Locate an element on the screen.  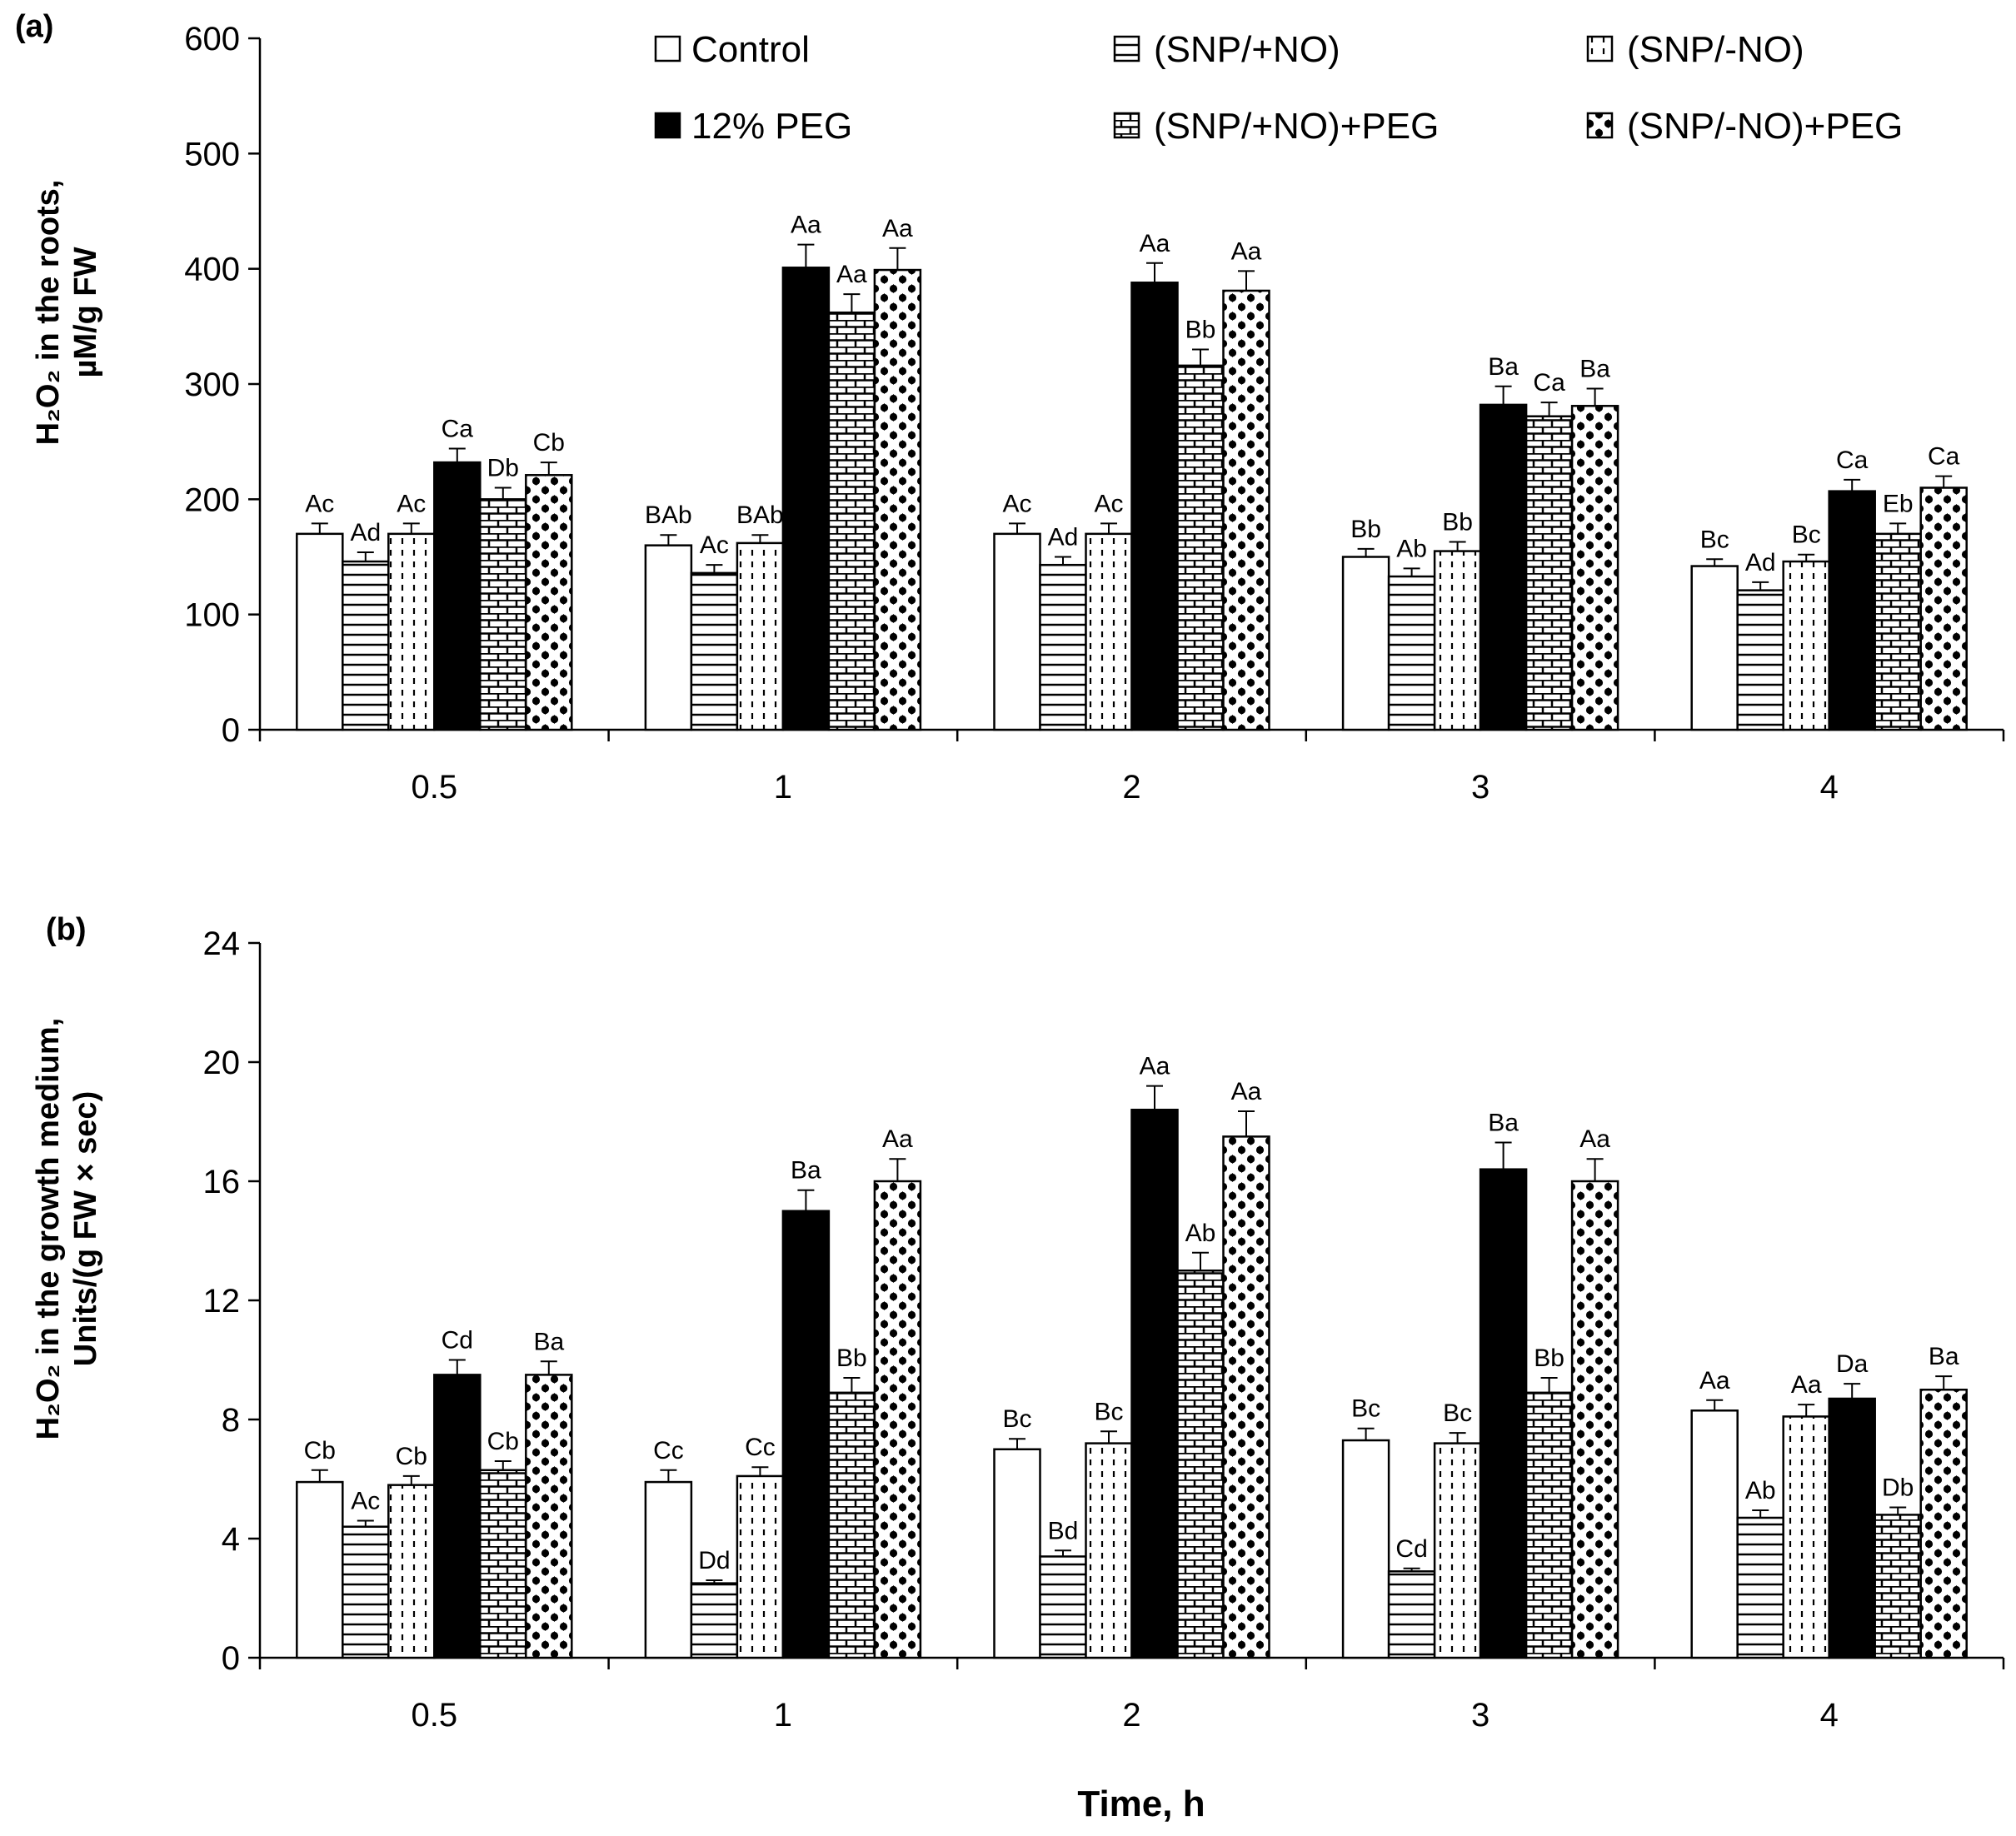
legend-swatch-snp-minus-no-peg is located at coordinates (1600, 126).